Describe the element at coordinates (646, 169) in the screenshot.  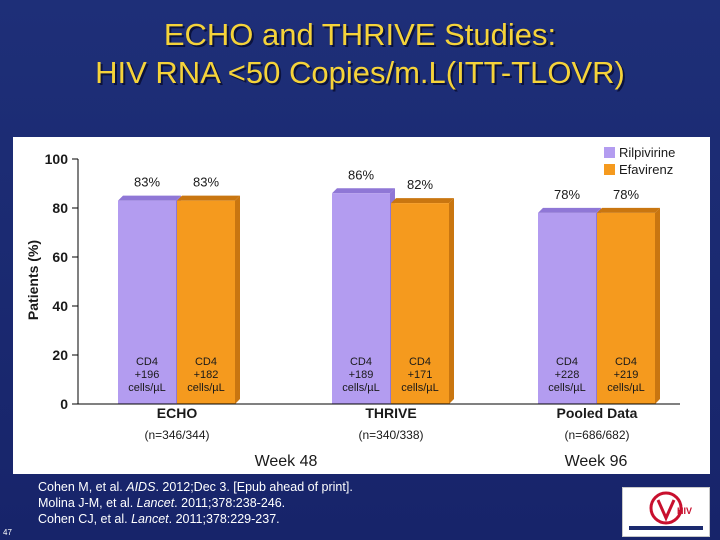
I see `legend-label-efavirenz: Efavirenz` at that location.